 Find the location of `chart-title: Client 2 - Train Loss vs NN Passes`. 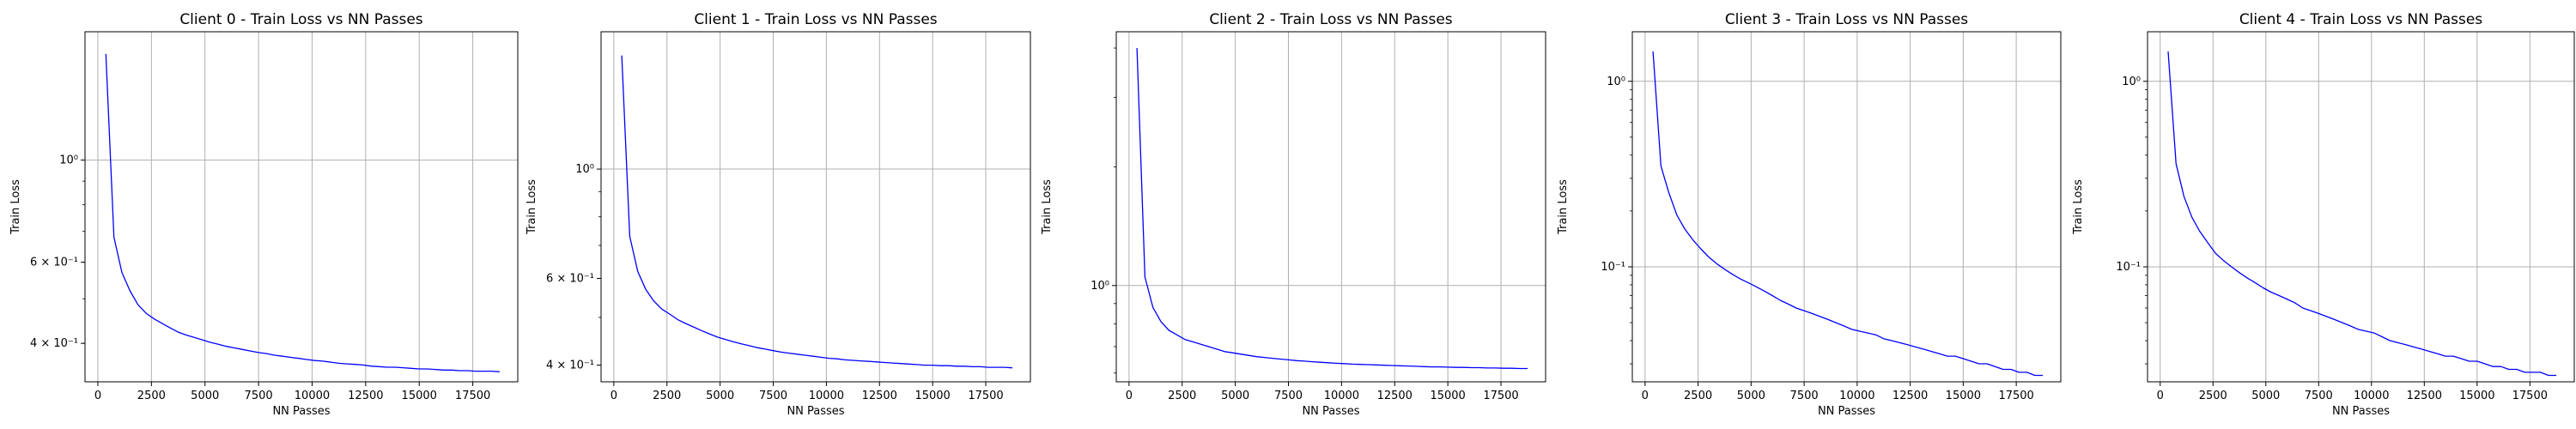

chart-title: Client 2 - Train Loss vs NN Passes is located at coordinates (1330, 19).